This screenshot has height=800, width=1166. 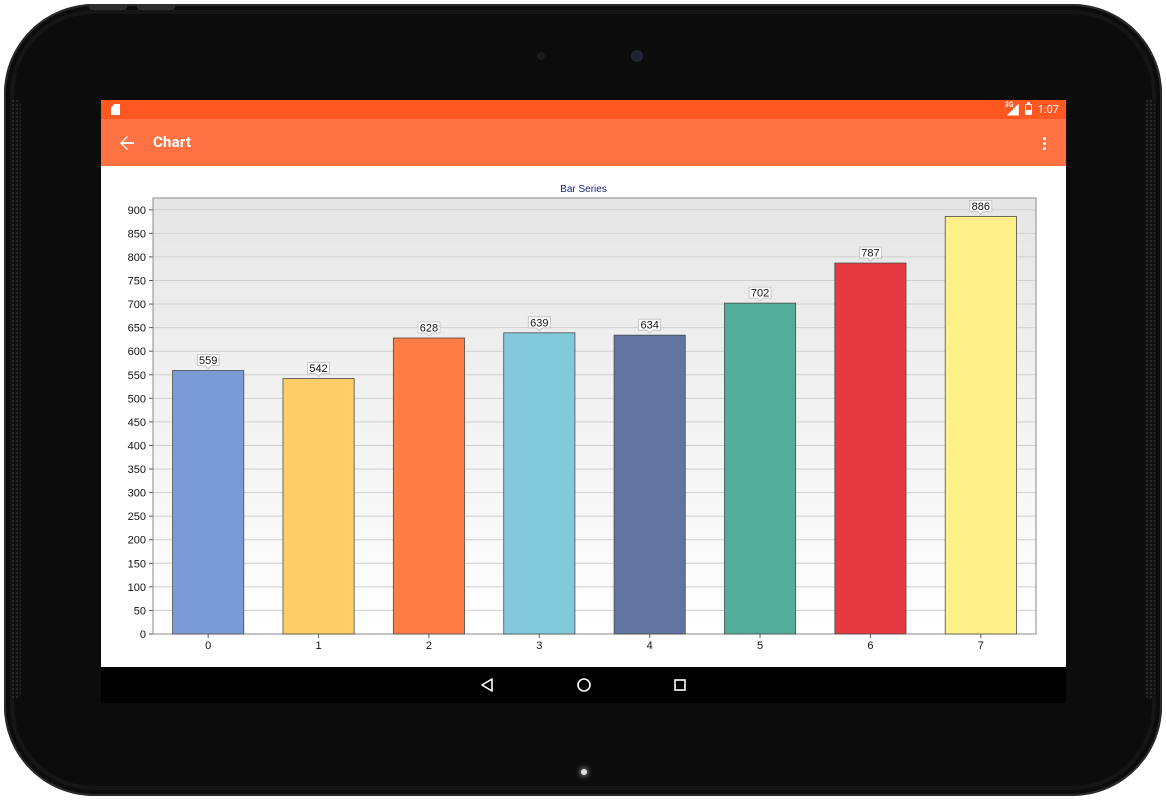 I want to click on front-camera-icon, so click(x=637, y=56).